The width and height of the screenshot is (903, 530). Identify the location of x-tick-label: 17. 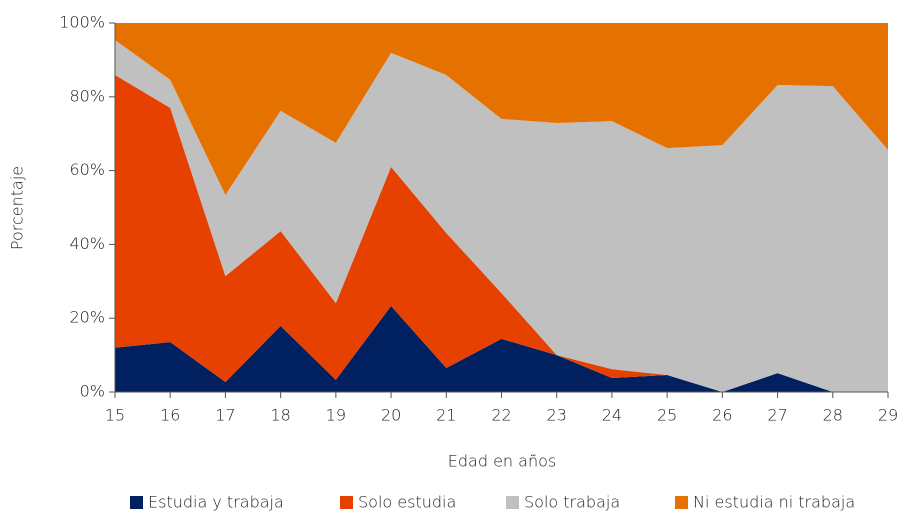
(225, 415).